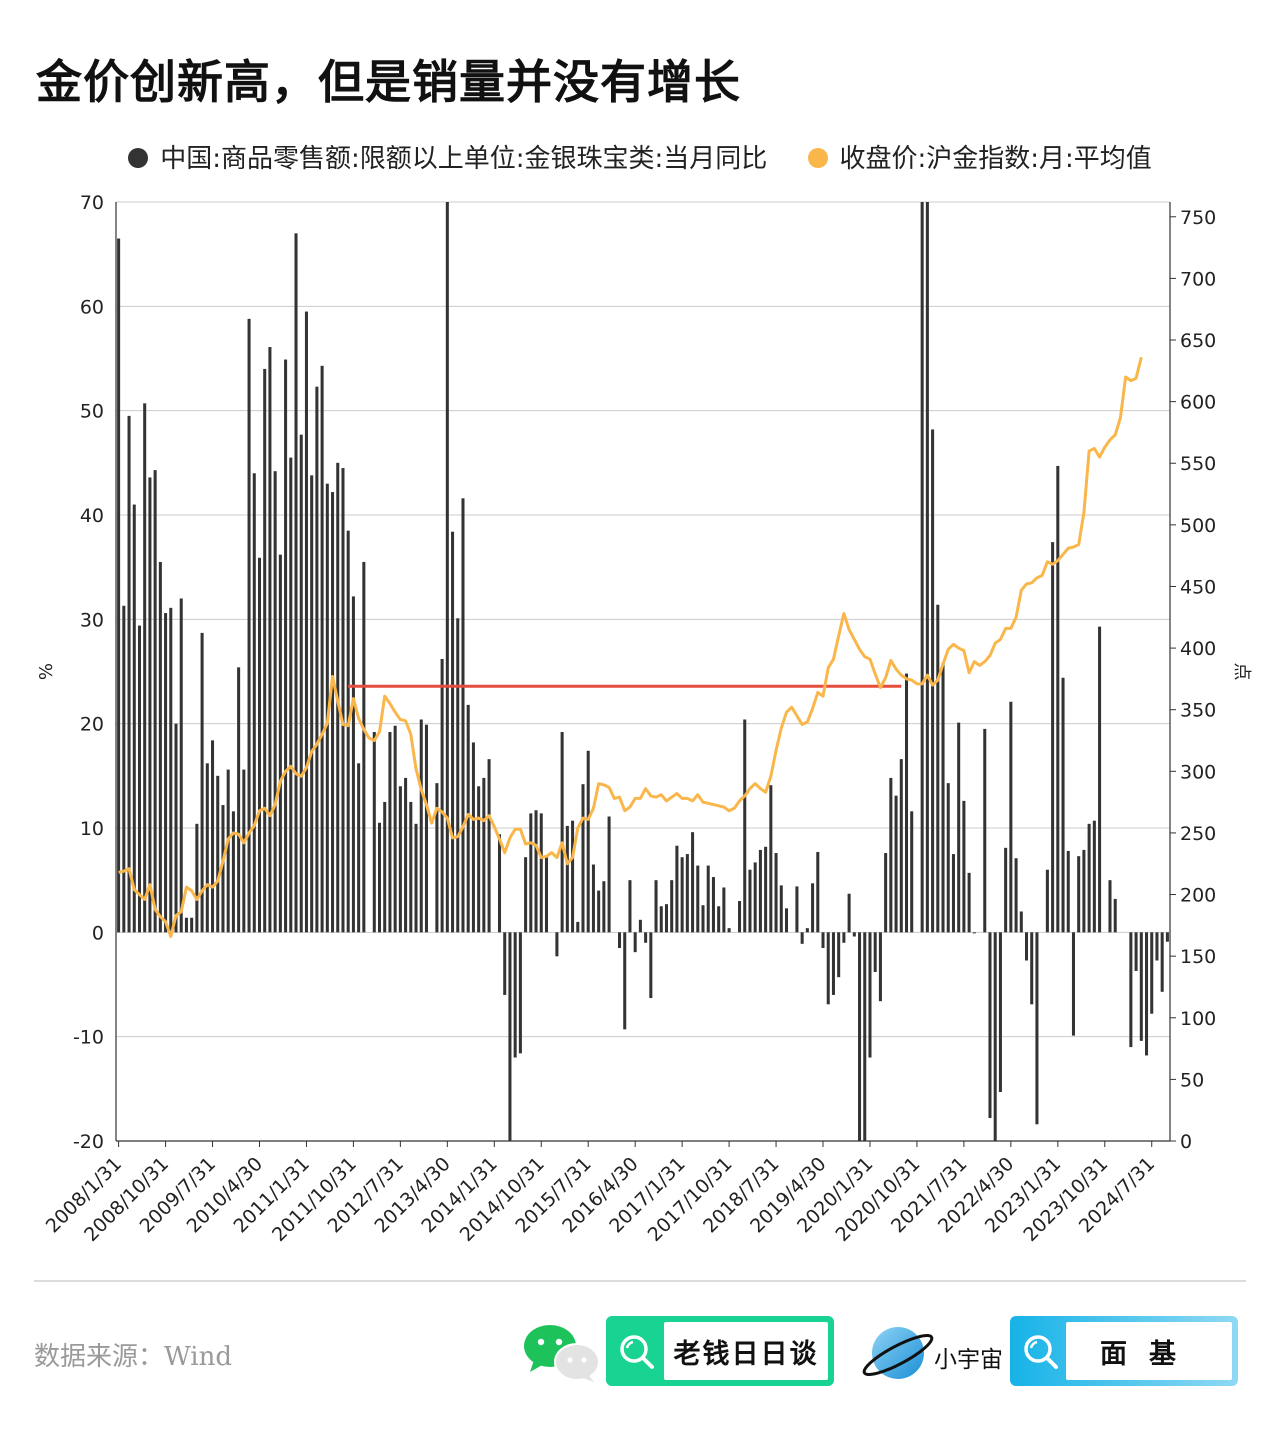  What do you see at coordinates (640, 1281) in the screenshot?
I see `footer-divider` at bounding box center [640, 1281].